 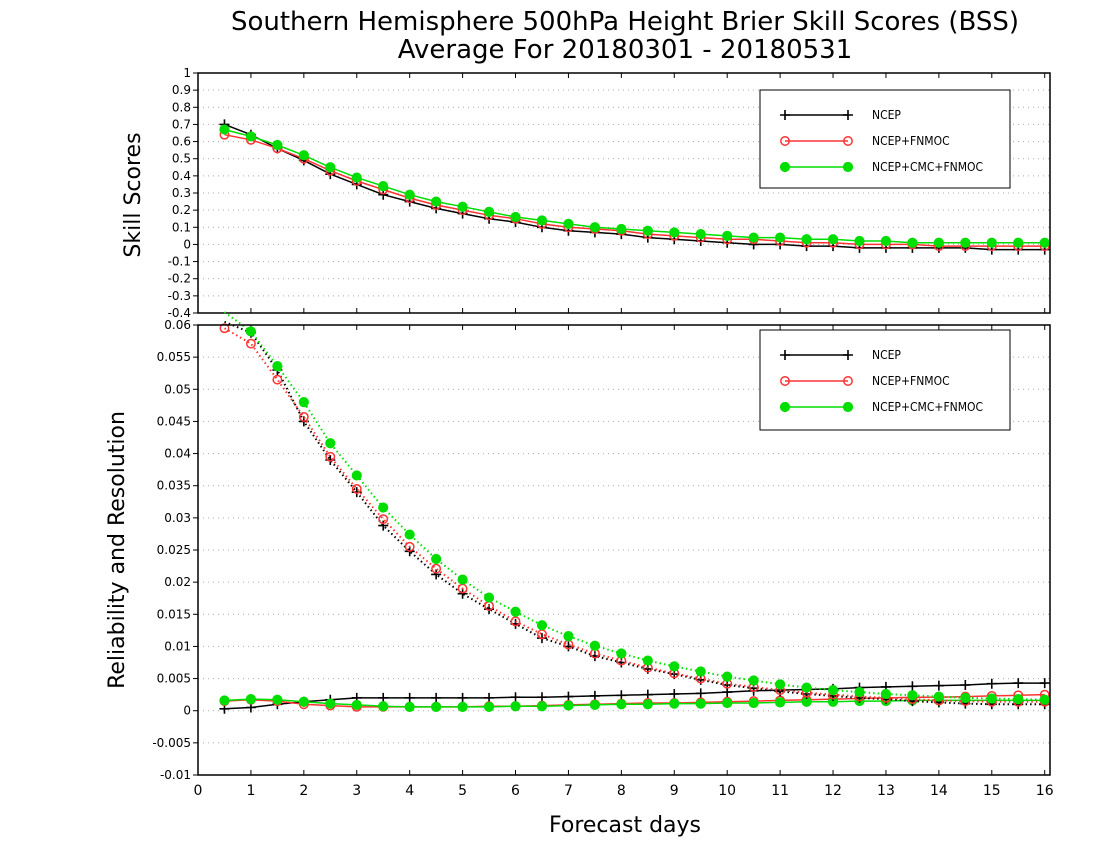 What do you see at coordinates (174, 357) in the screenshot?
I see `bottom-y-tick-label: 0.055` at bounding box center [174, 357].